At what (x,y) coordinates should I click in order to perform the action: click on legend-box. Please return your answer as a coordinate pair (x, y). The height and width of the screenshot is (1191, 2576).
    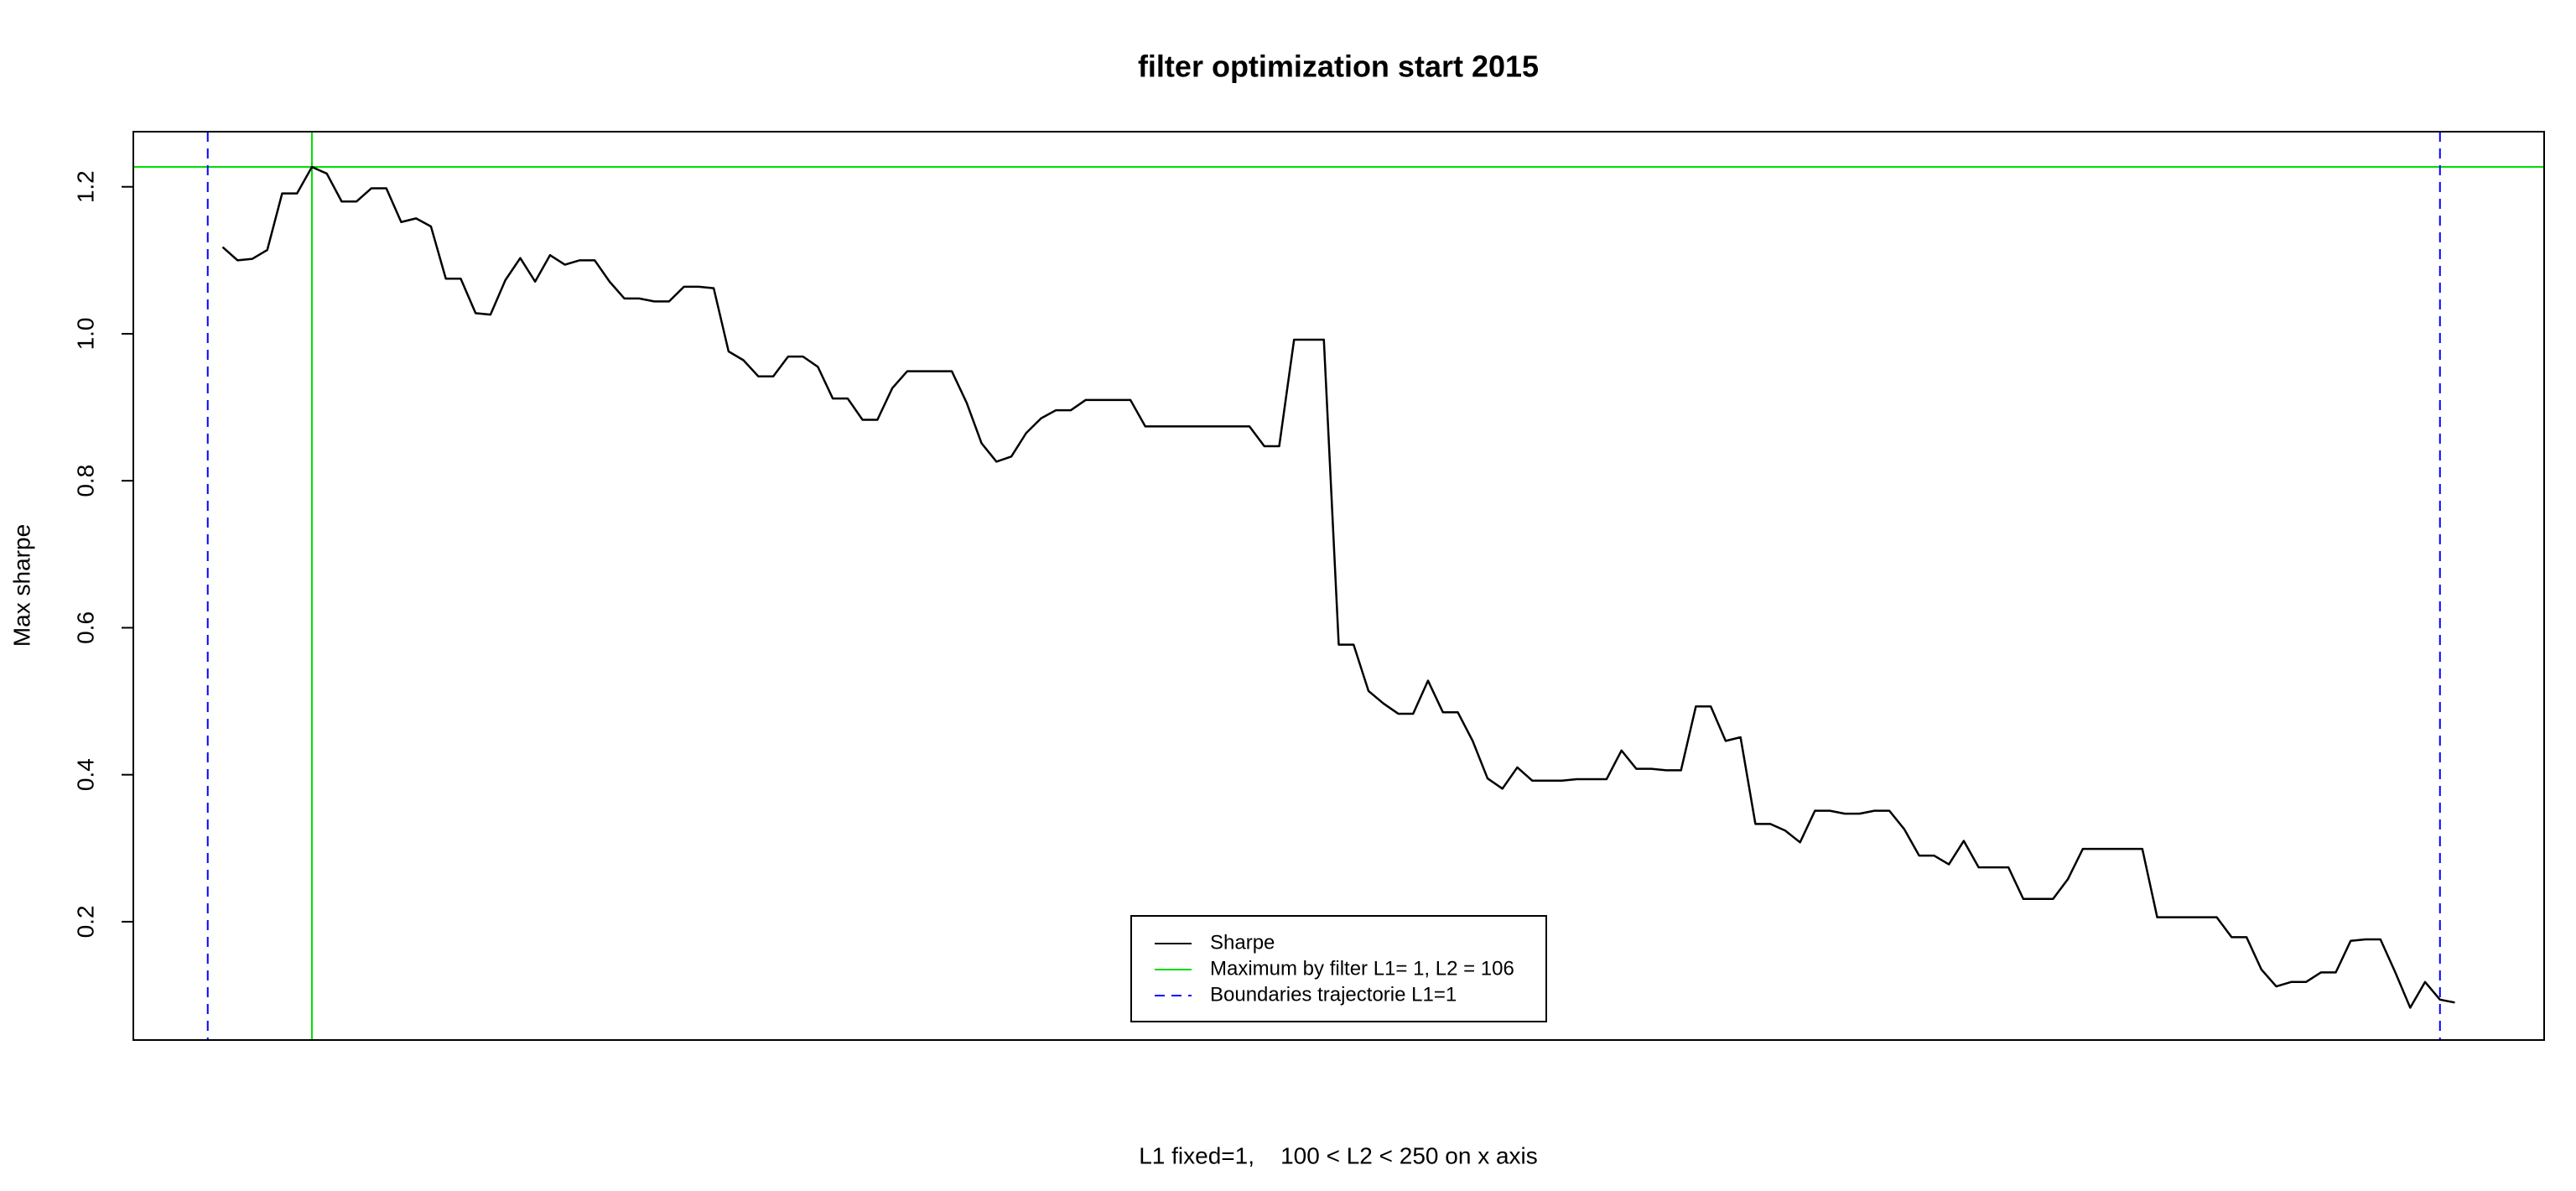
    Looking at the image, I should click on (1338, 968).